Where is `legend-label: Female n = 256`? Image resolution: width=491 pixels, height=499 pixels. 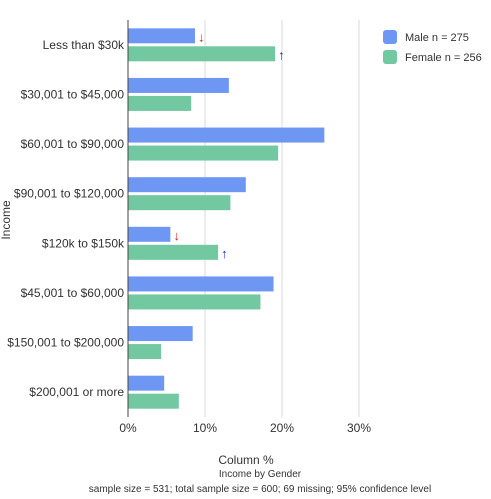
legend-label: Female n = 256 is located at coordinates (443, 58).